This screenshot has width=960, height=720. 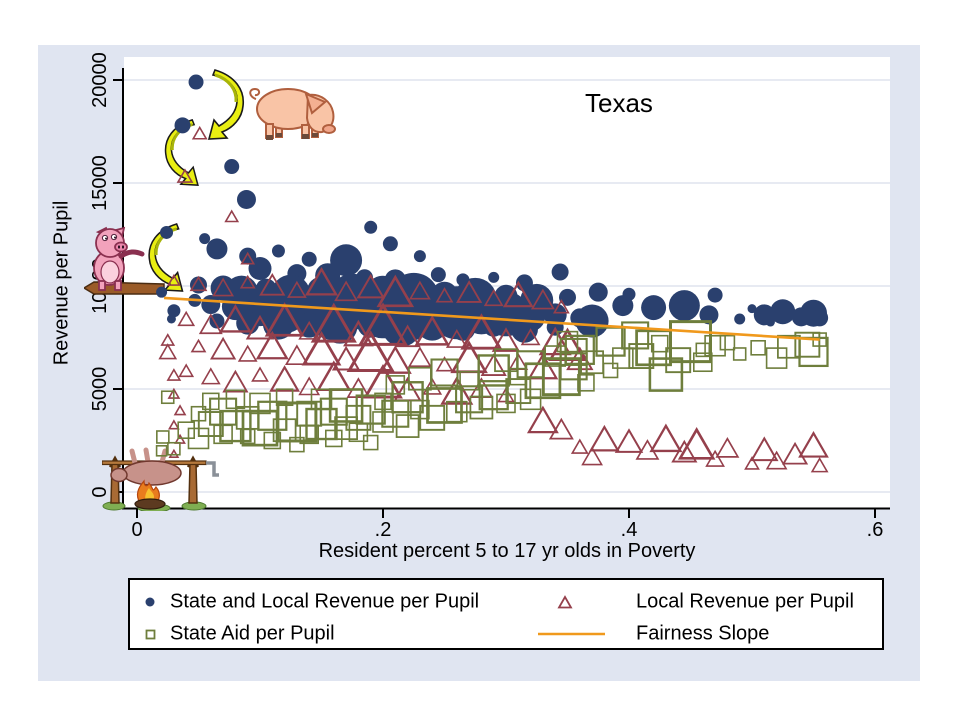 What do you see at coordinates (745, 601) in the screenshot?
I see `legend-label-local: Local Revenue per Pupil` at bounding box center [745, 601].